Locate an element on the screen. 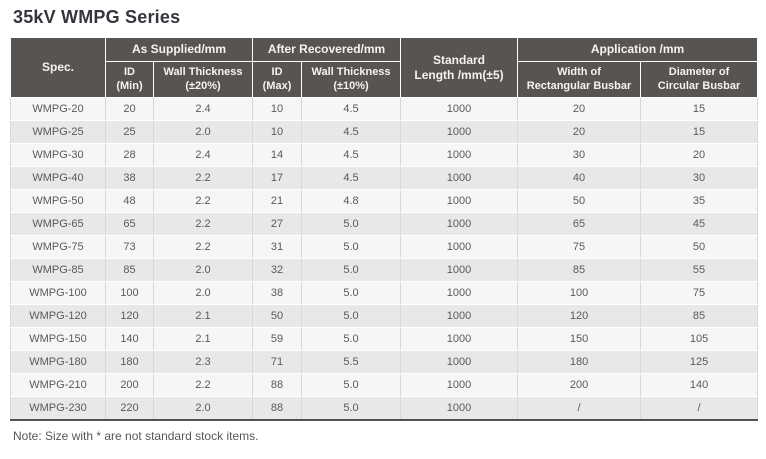 This screenshot has height=459, width=766. cell-width_rect_busbar: 120 is located at coordinates (579, 316).